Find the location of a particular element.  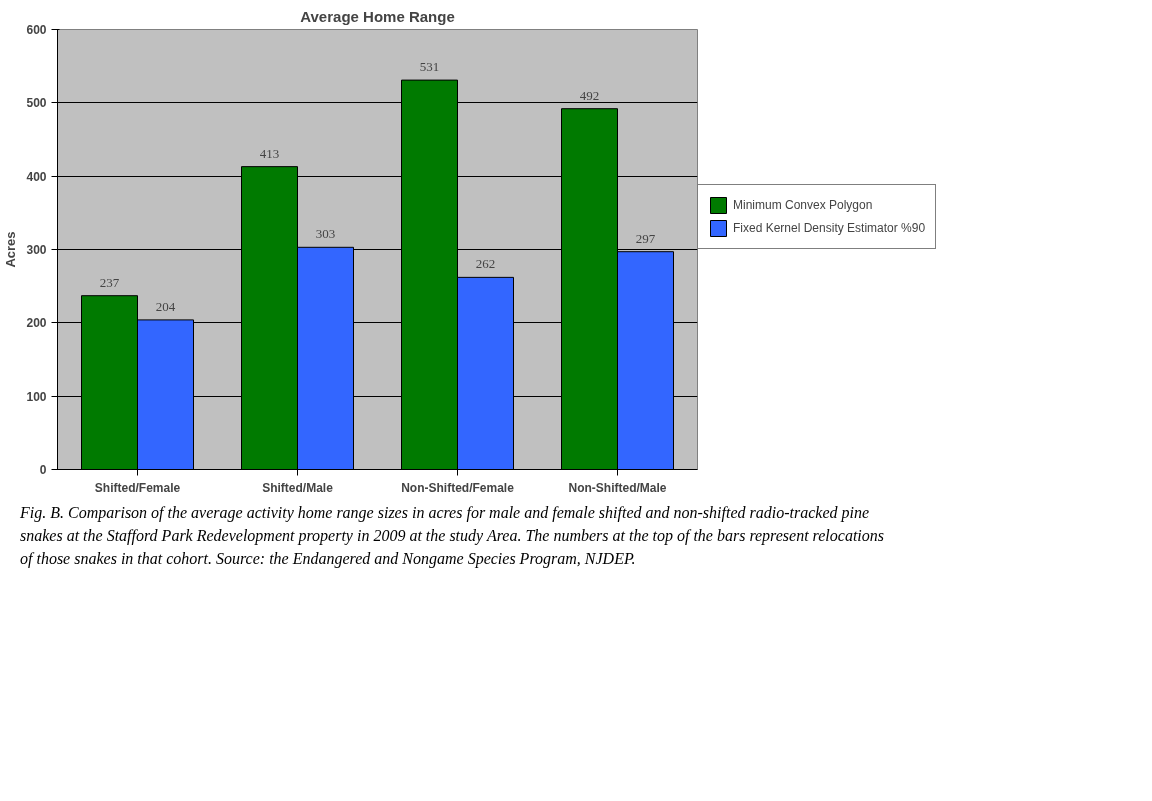

data-label: 413 is located at coordinates (269, 153).